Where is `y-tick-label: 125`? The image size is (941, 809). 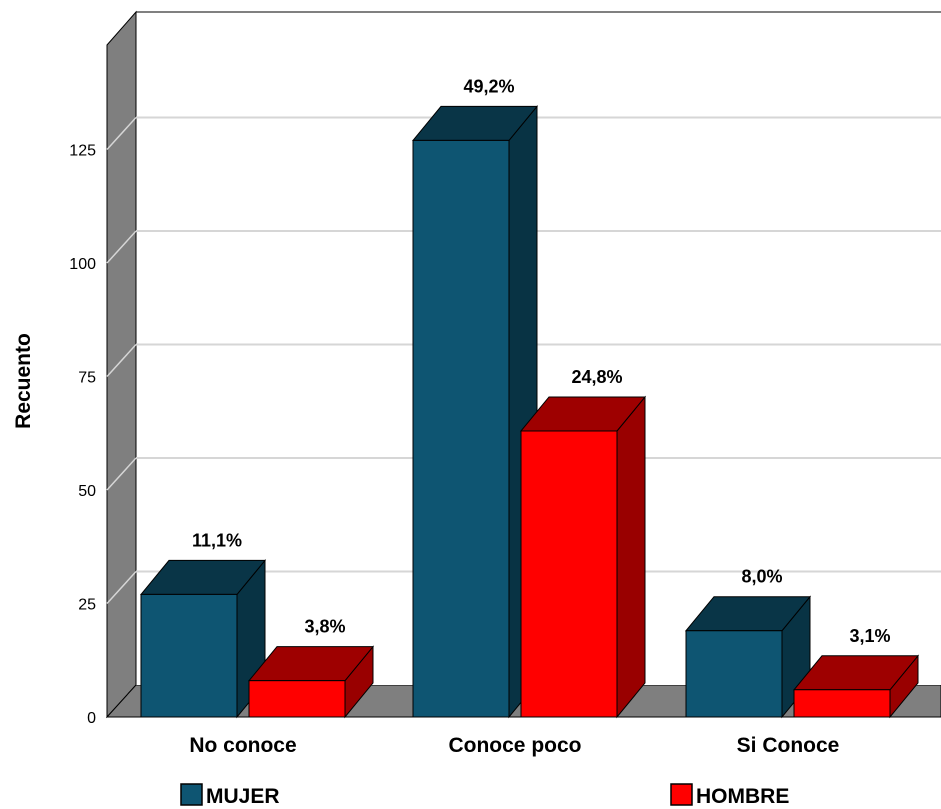
y-tick-label: 125 is located at coordinates (82, 151).